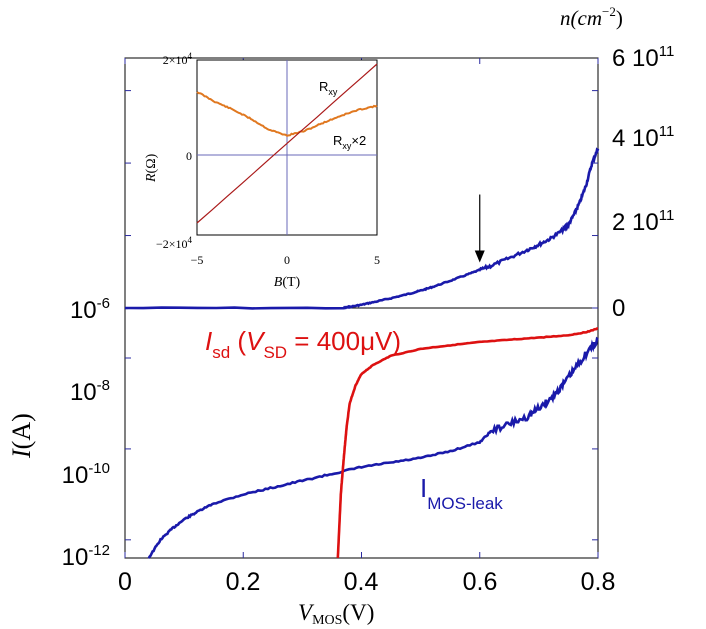 Image resolution: width=706 pixels, height=629 pixels. Describe the element at coordinates (303, 344) in the screenshot. I see `isd-label: Isd (VSD = 400μV)` at that location.